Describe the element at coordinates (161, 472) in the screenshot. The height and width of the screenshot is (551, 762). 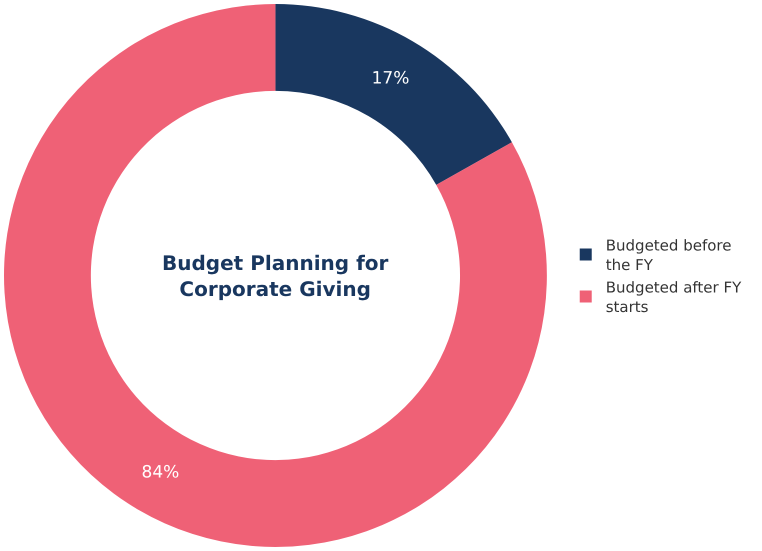
I see `data-label: 84%` at that location.